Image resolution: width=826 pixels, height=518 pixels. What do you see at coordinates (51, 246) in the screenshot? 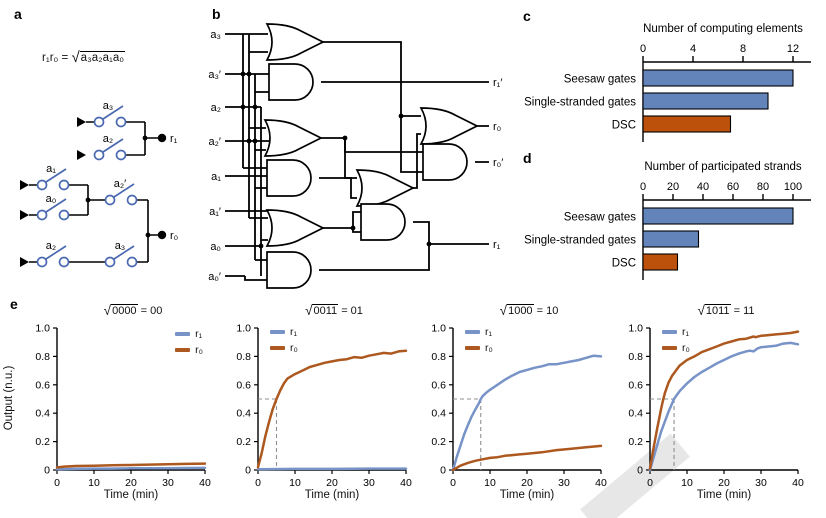
I see `switch-label: a₂` at bounding box center [51, 246].